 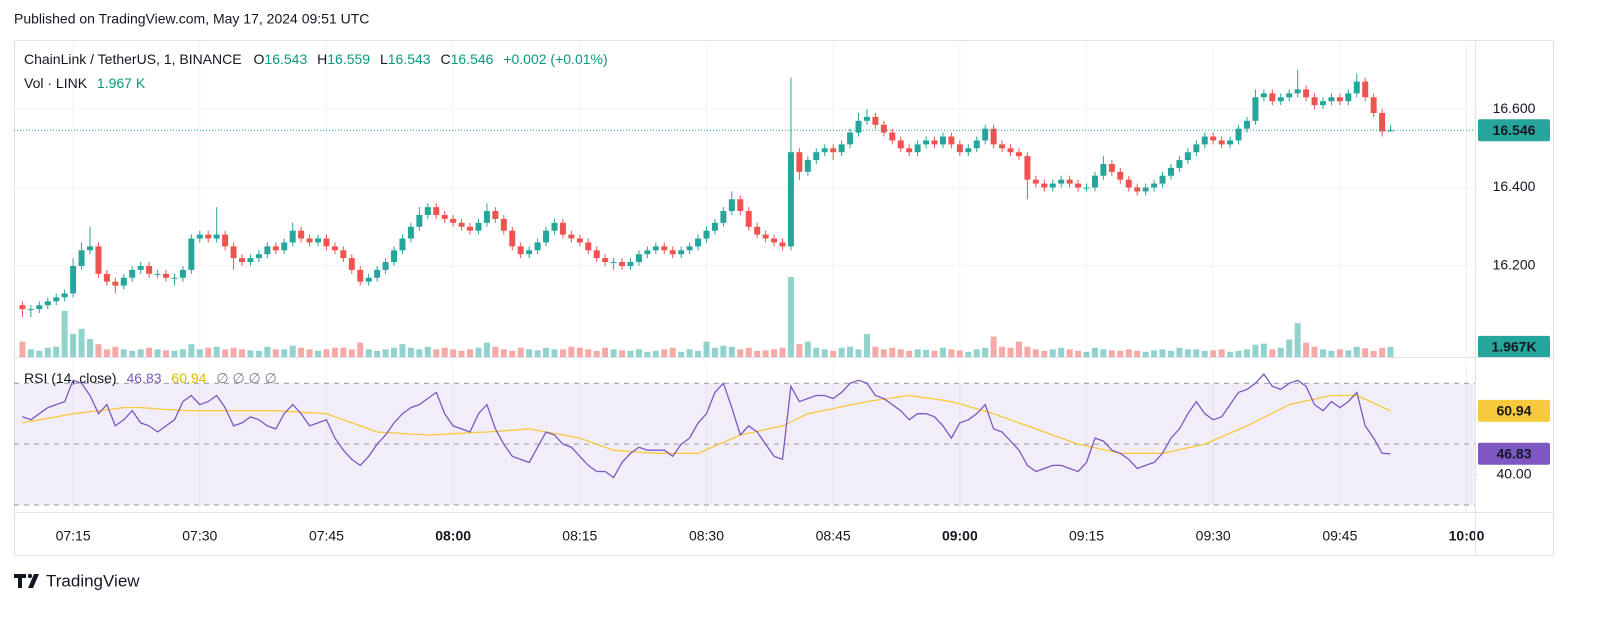 I want to click on brand-logo, so click(x=26, y=580).